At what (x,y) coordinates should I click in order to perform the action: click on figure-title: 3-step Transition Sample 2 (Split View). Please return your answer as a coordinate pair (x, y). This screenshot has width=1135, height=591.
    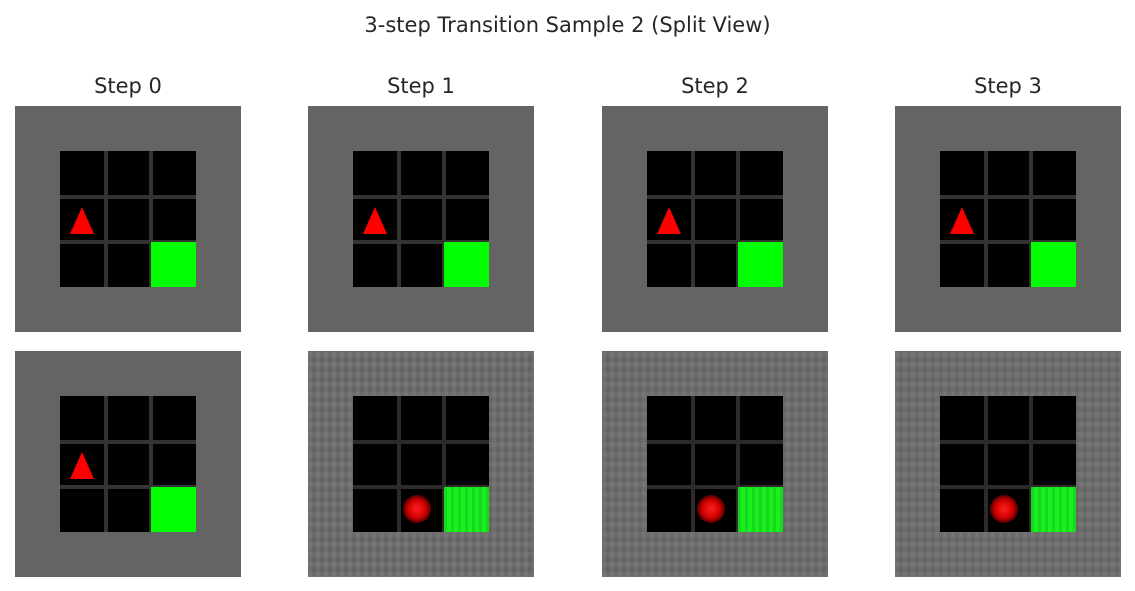
    Looking at the image, I should click on (567, 25).